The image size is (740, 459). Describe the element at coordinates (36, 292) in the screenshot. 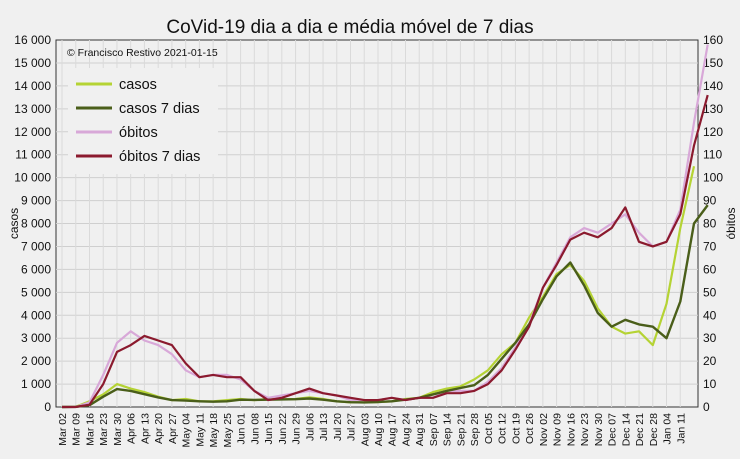

I see `y-tick-left: 5 000` at that location.